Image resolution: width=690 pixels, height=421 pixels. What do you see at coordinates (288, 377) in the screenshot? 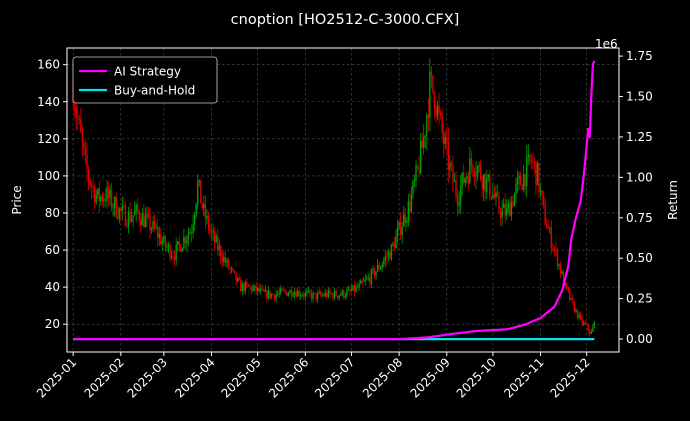
I see `tick-label-x: 2025-06` at bounding box center [288, 377].